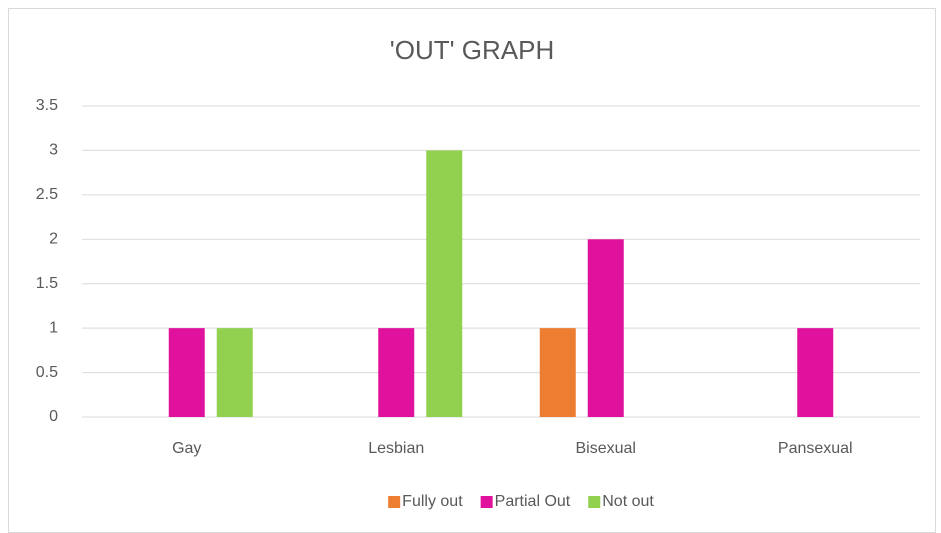  What do you see at coordinates (606, 448) in the screenshot?
I see `x-tick-label: Bisexual` at bounding box center [606, 448].